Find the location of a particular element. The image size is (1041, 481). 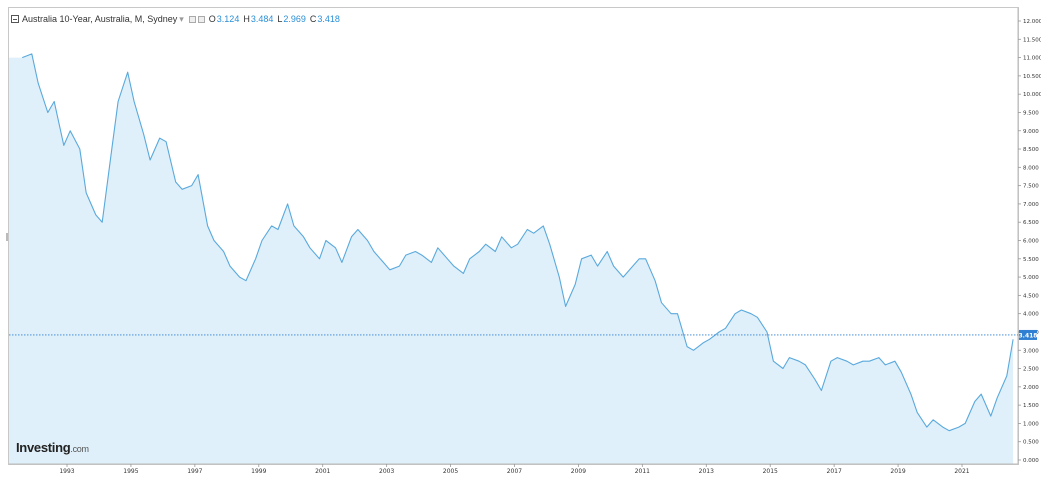

x-tick-label: 2007 is located at coordinates (514, 471).